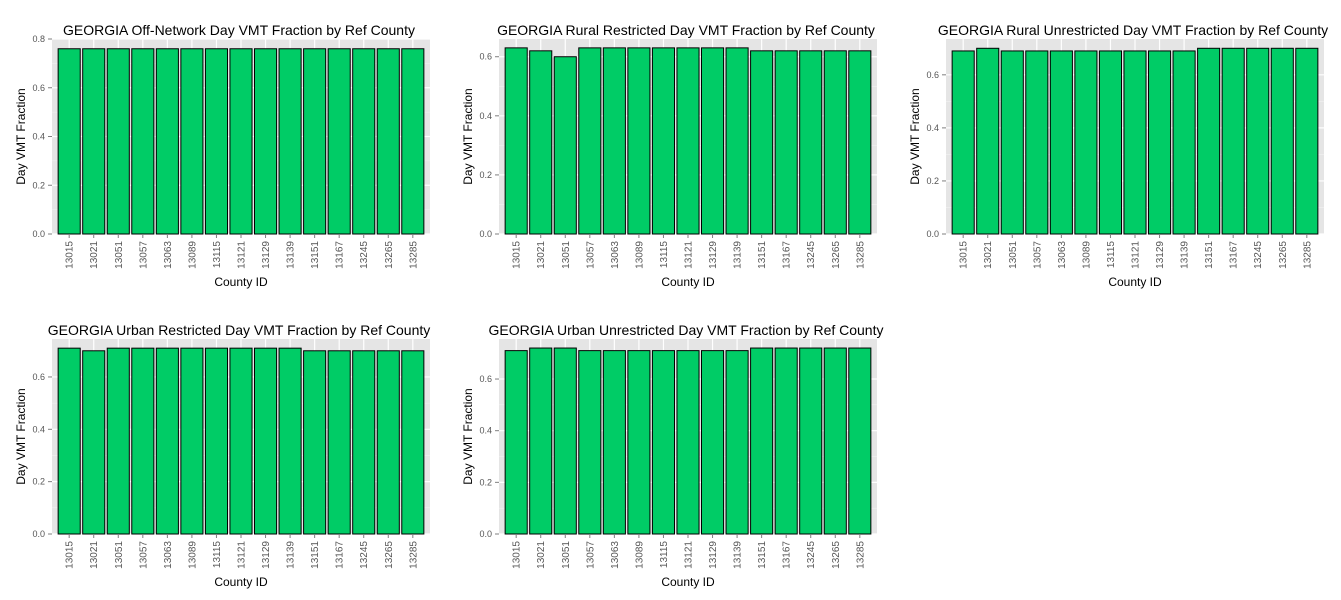  Describe the element at coordinates (664, 555) in the screenshot. I see `x-tick-label: 13115` at that location.